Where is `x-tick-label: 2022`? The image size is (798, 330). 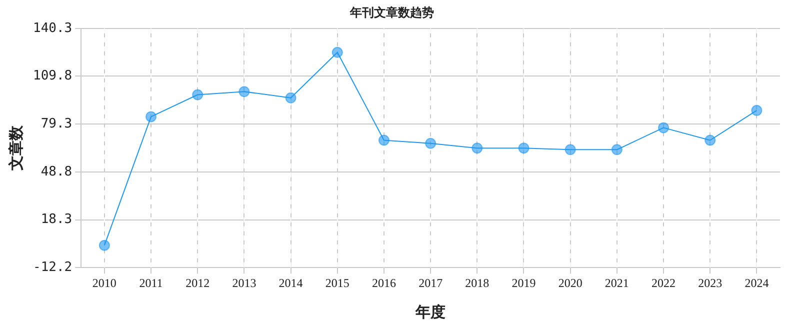
x-tick-label: 2022 is located at coordinates (664, 283).